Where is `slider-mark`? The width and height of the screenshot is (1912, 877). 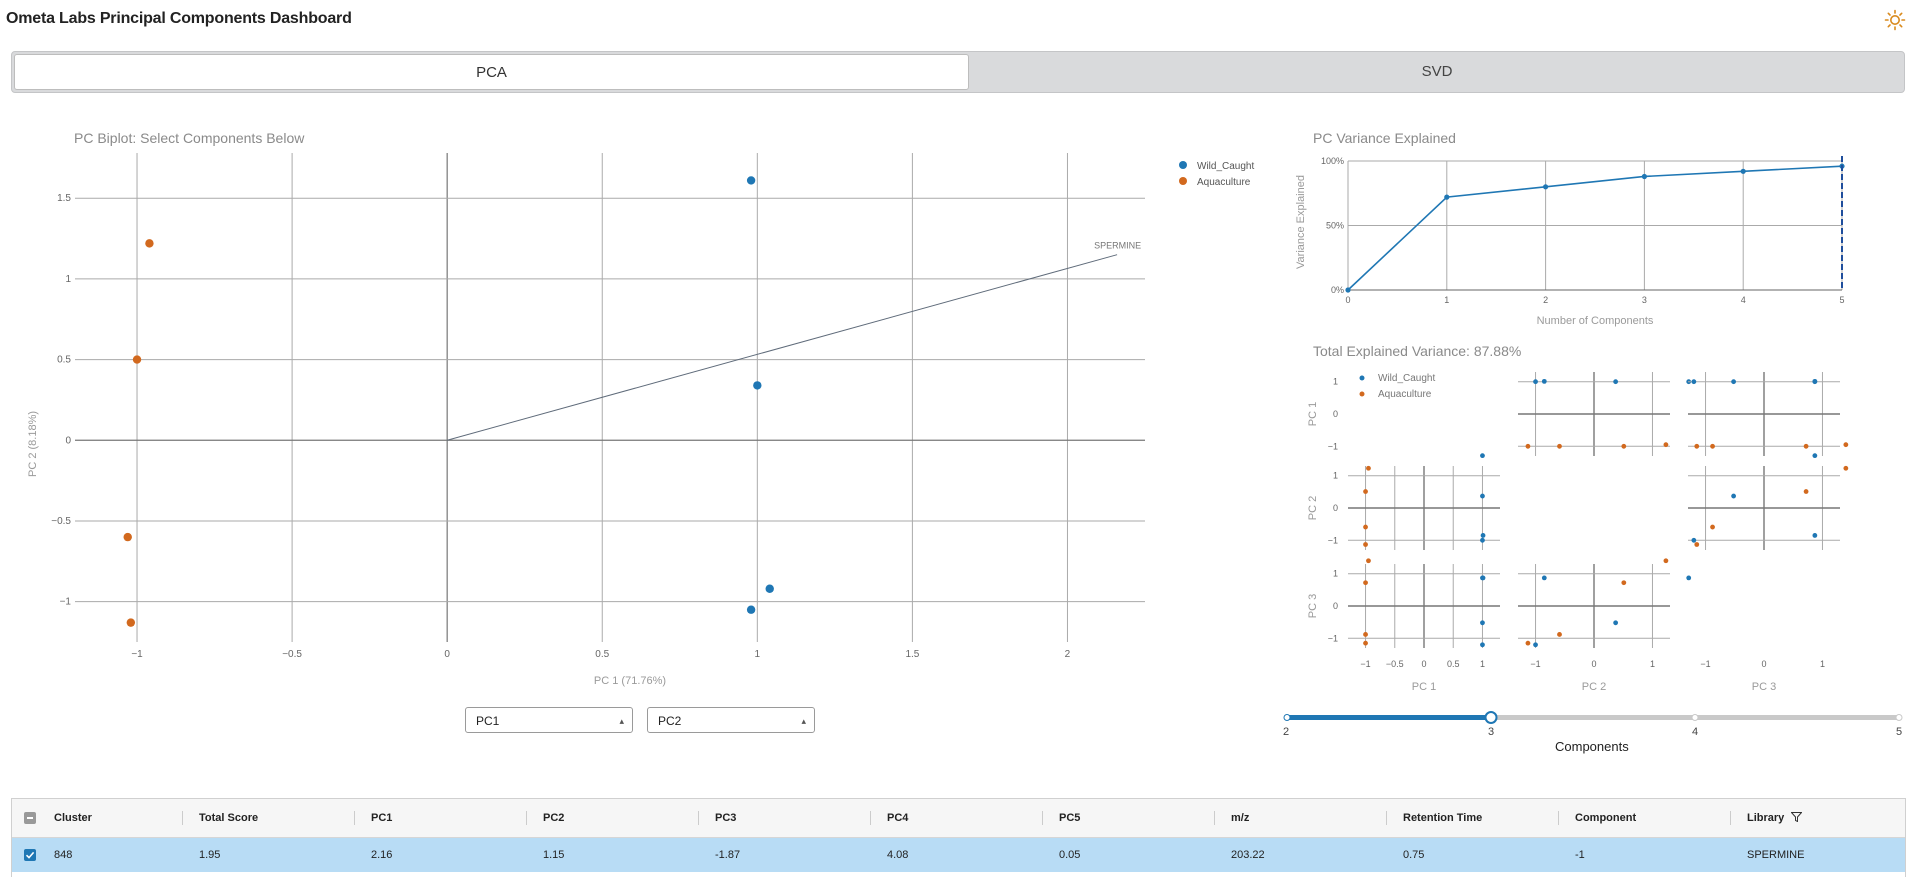
slider-mark is located at coordinates (1695, 717).